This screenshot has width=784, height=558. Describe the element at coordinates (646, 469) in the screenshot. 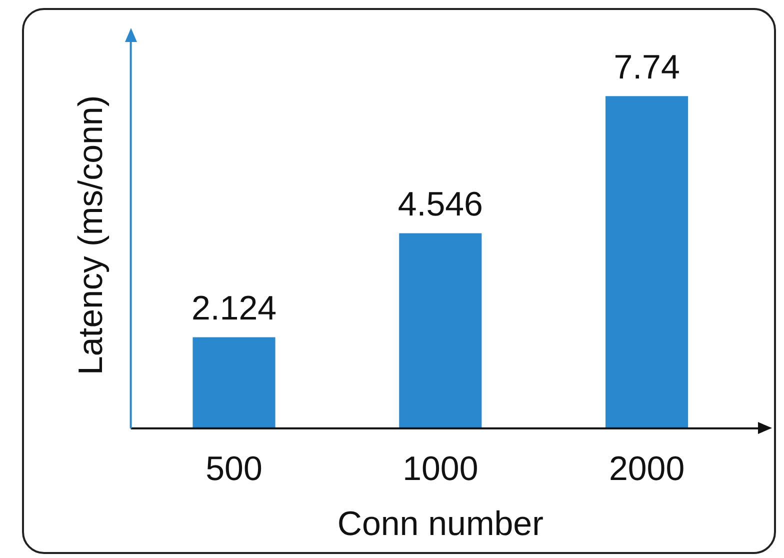

I see `x-tick-label: 2000` at that location.